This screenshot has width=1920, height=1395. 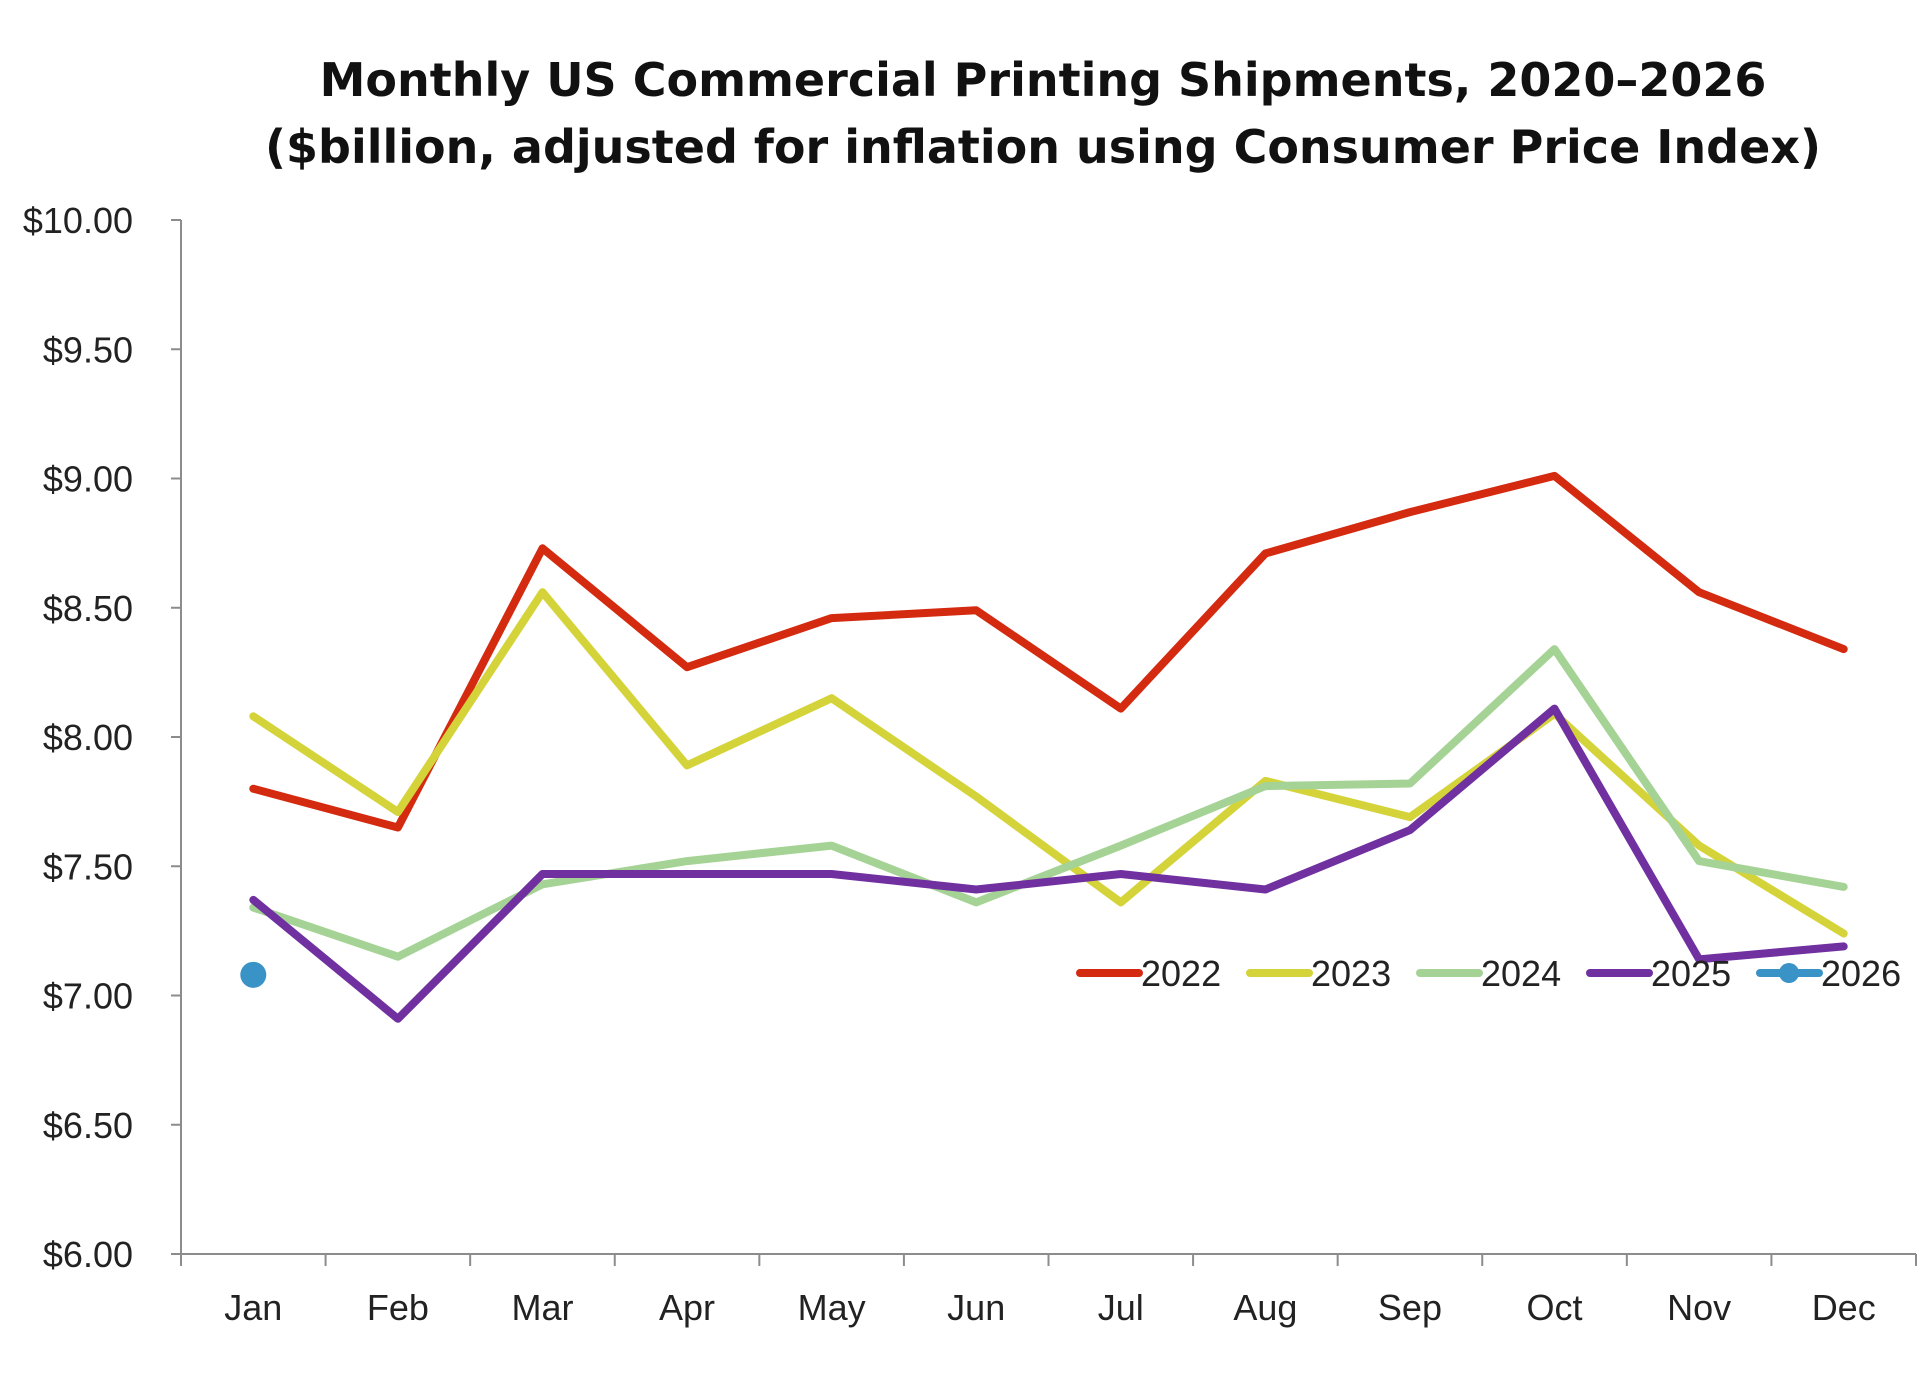 I want to click on legend-marker-2026, so click(x=1789, y=973).